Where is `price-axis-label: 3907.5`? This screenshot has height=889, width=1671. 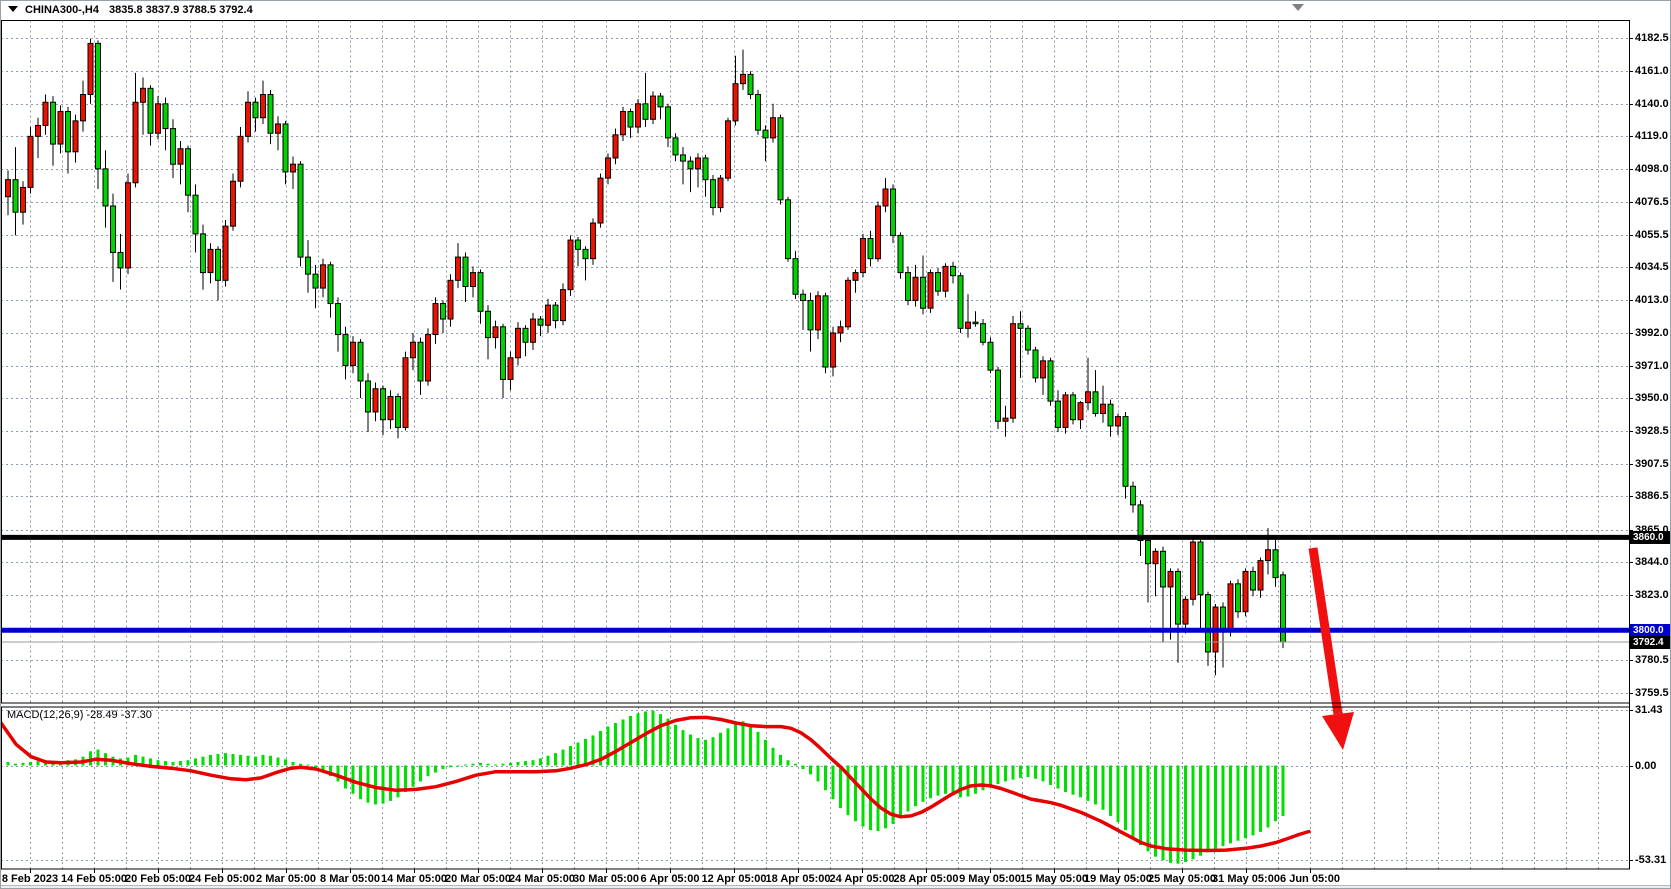
price-axis-label: 3907.5 is located at coordinates (1652, 463).